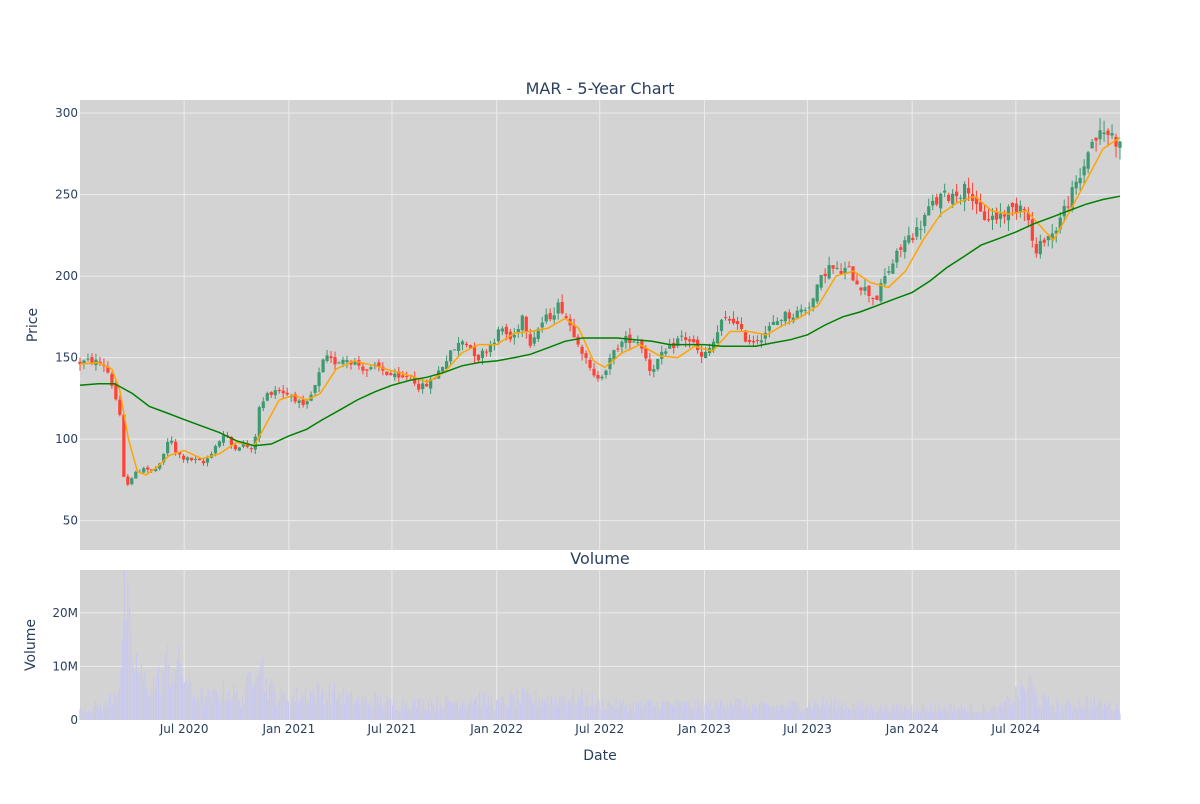  I want to click on x-tick-label: Jul 2022, so click(599, 729).